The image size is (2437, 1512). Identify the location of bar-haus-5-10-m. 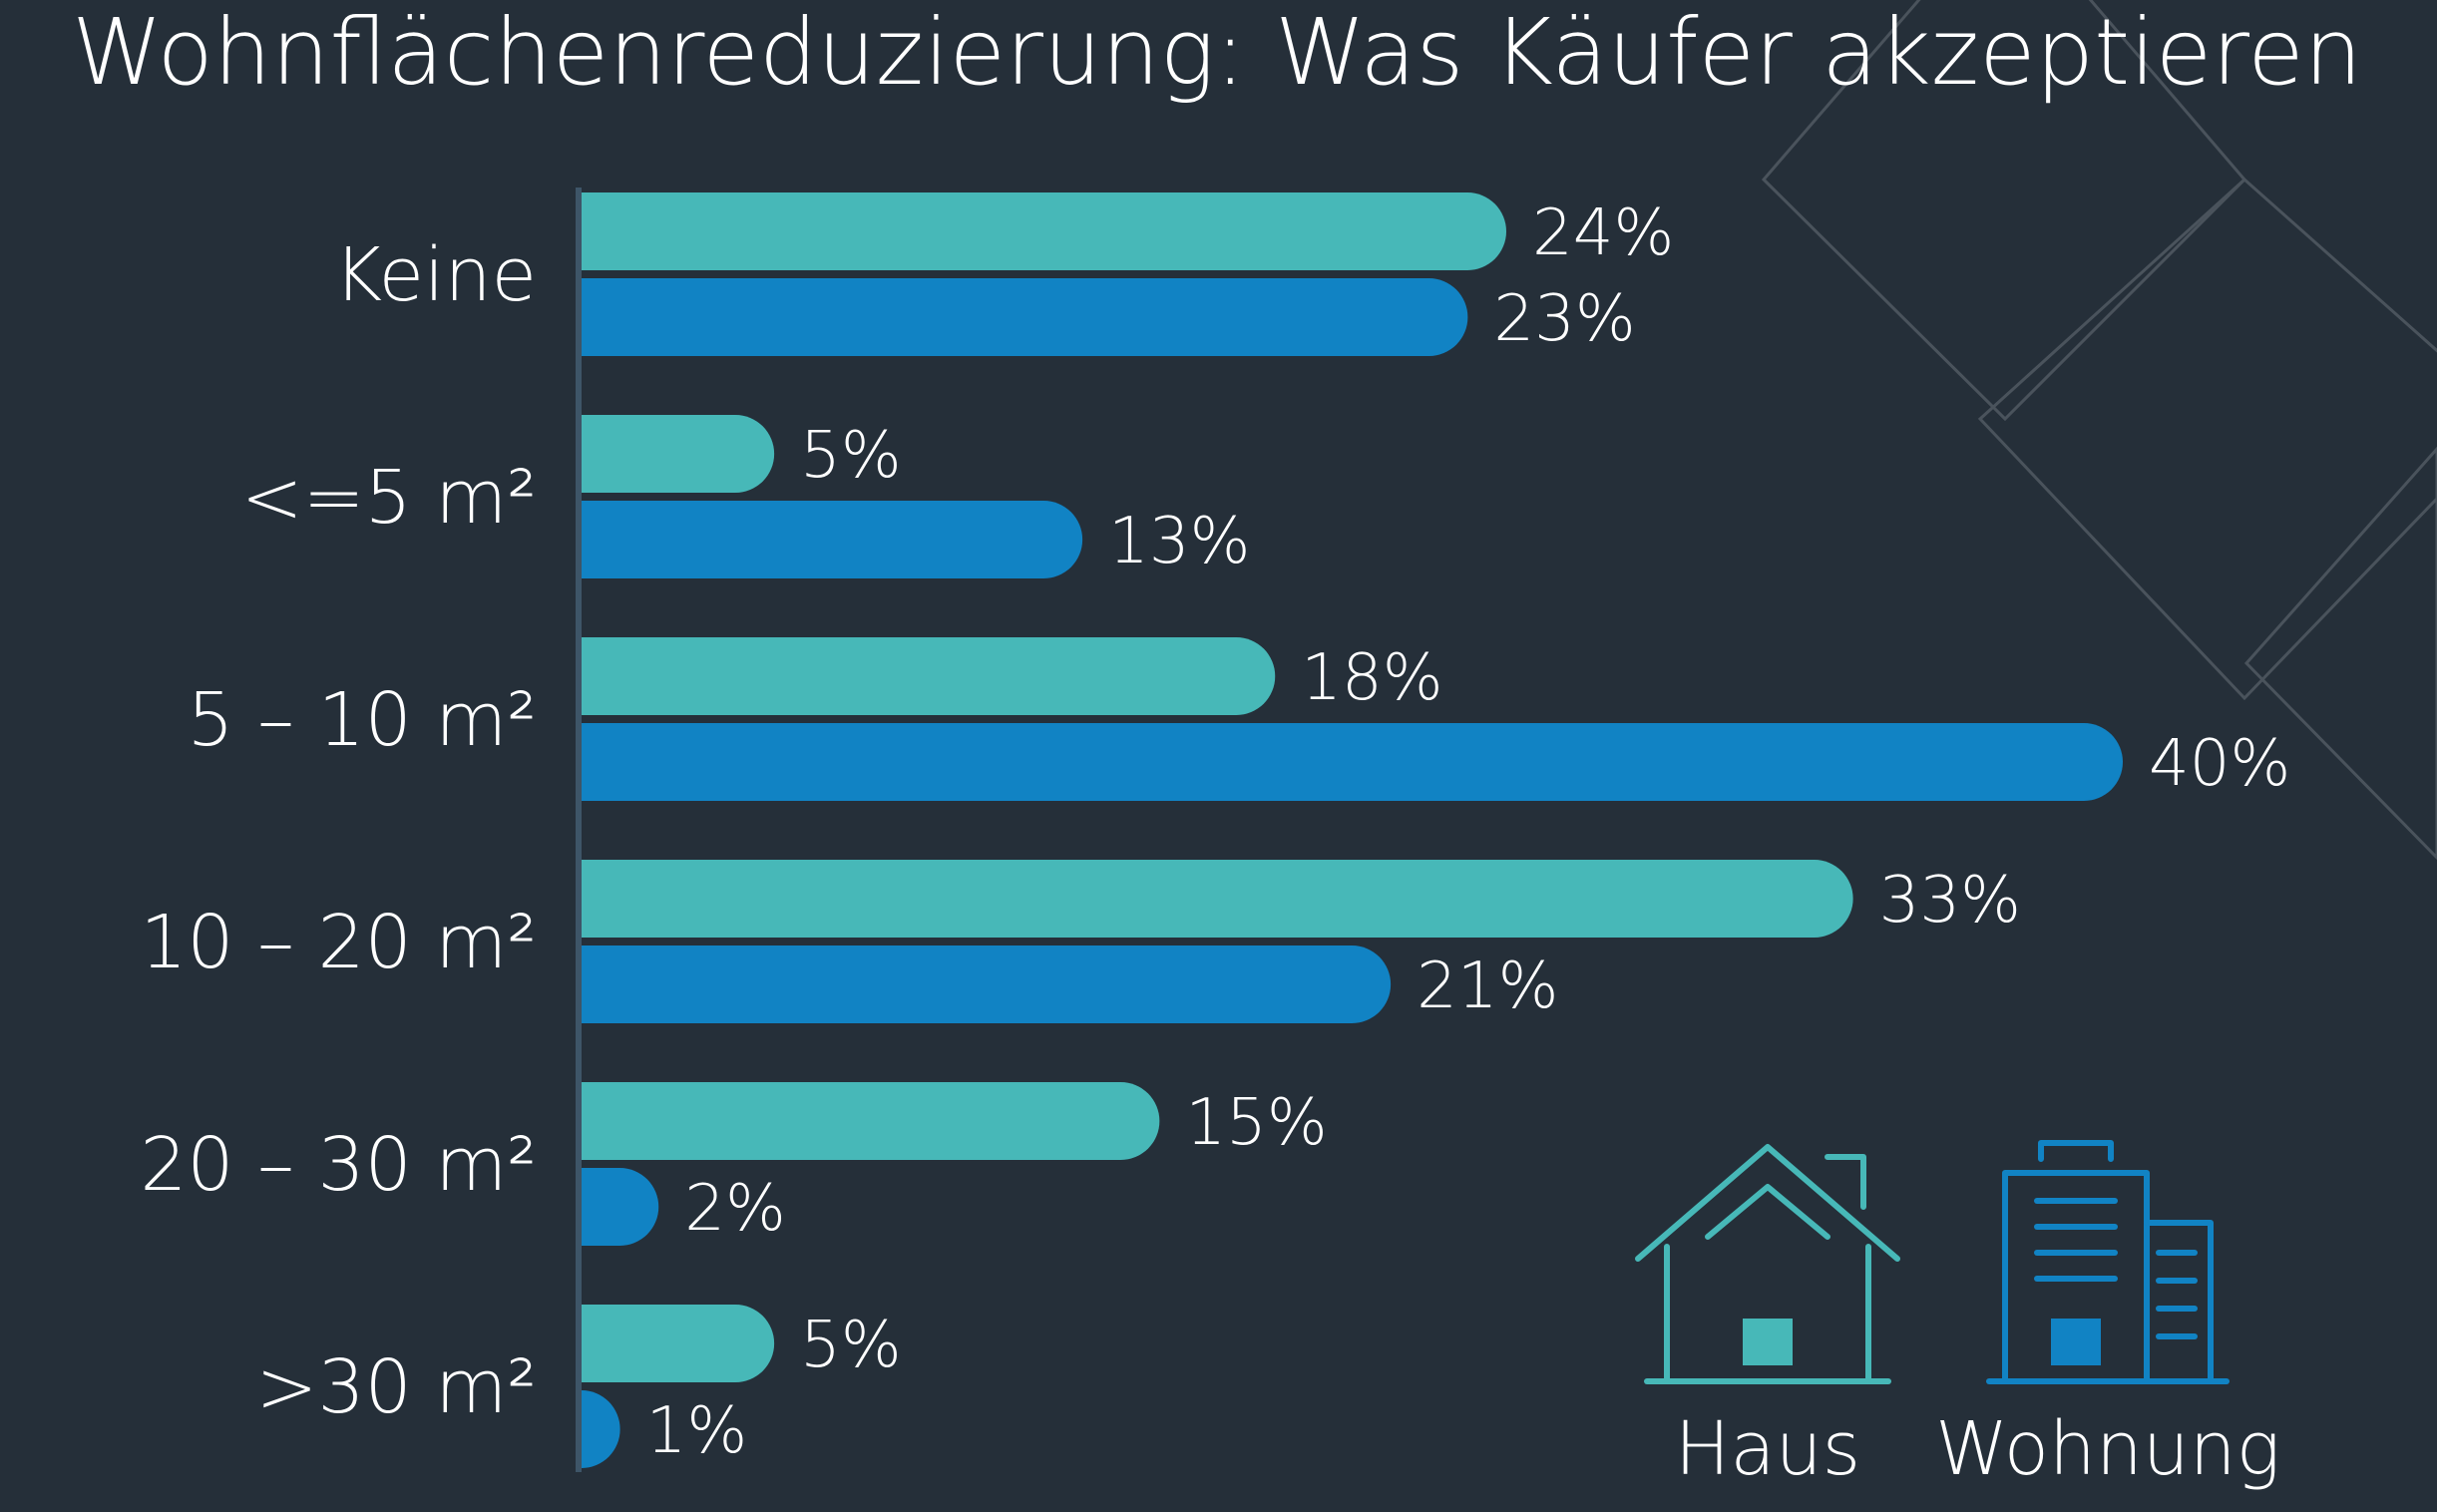
(929, 676).